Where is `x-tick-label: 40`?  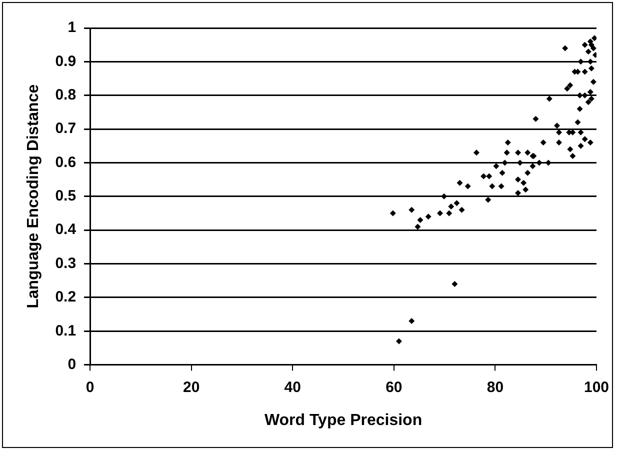
x-tick-label: 40 is located at coordinates (292, 387).